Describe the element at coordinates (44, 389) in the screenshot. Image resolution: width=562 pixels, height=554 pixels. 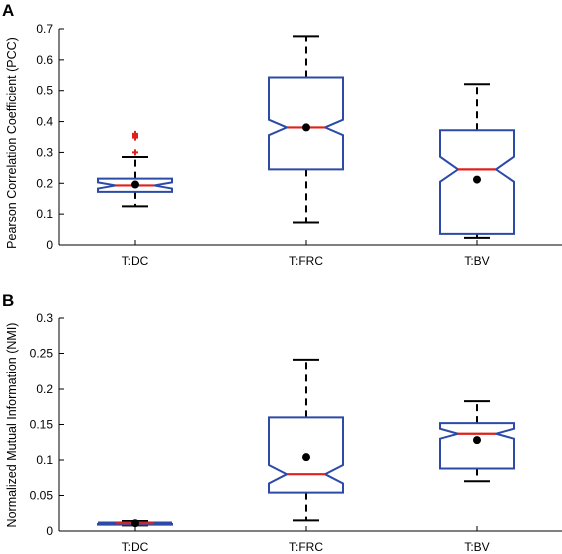
I see `panel-b-y-tick-label: 0.2` at that location.